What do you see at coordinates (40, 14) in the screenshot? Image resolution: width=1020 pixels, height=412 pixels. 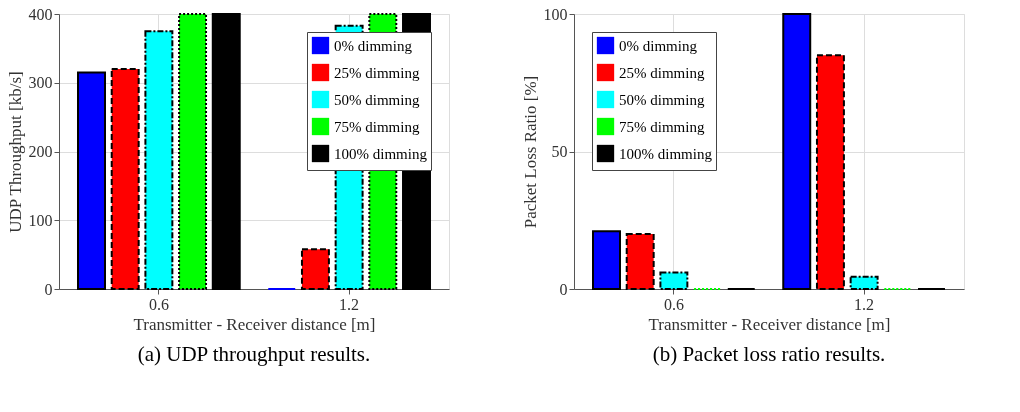 I see `y-tick-label: 400` at bounding box center [40, 14].